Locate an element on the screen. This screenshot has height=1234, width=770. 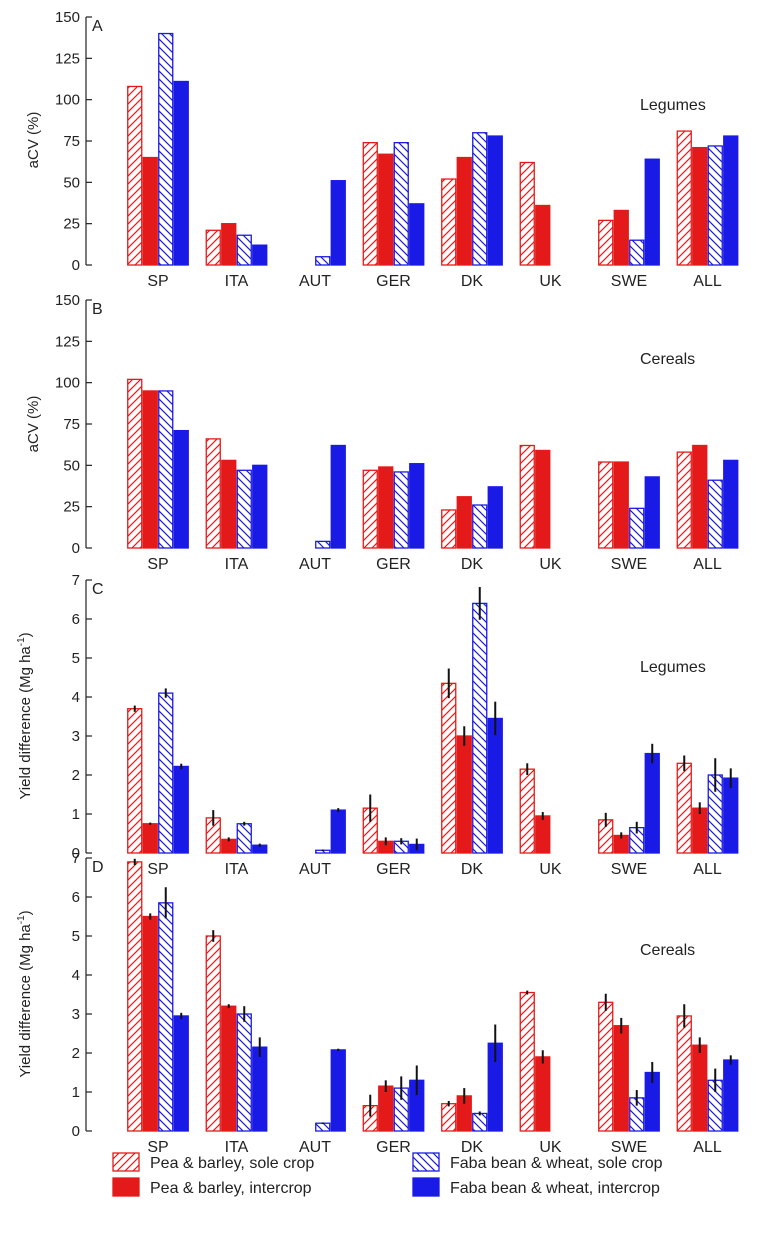
legend-label: Pea & barley, intercrop is located at coordinates (231, 1188).